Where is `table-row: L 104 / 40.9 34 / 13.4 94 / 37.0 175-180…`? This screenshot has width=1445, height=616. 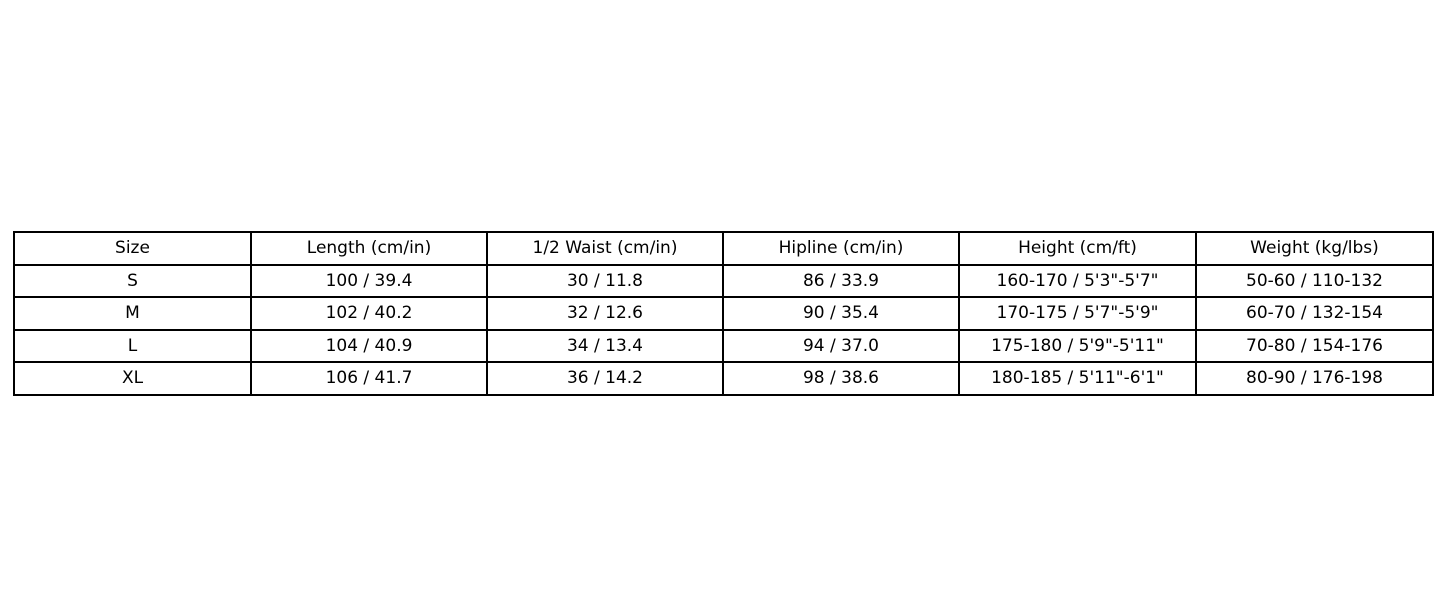 table-row: L 104 / 40.9 34 / 13.4 94 / 37.0 175-180… is located at coordinates (723, 346).